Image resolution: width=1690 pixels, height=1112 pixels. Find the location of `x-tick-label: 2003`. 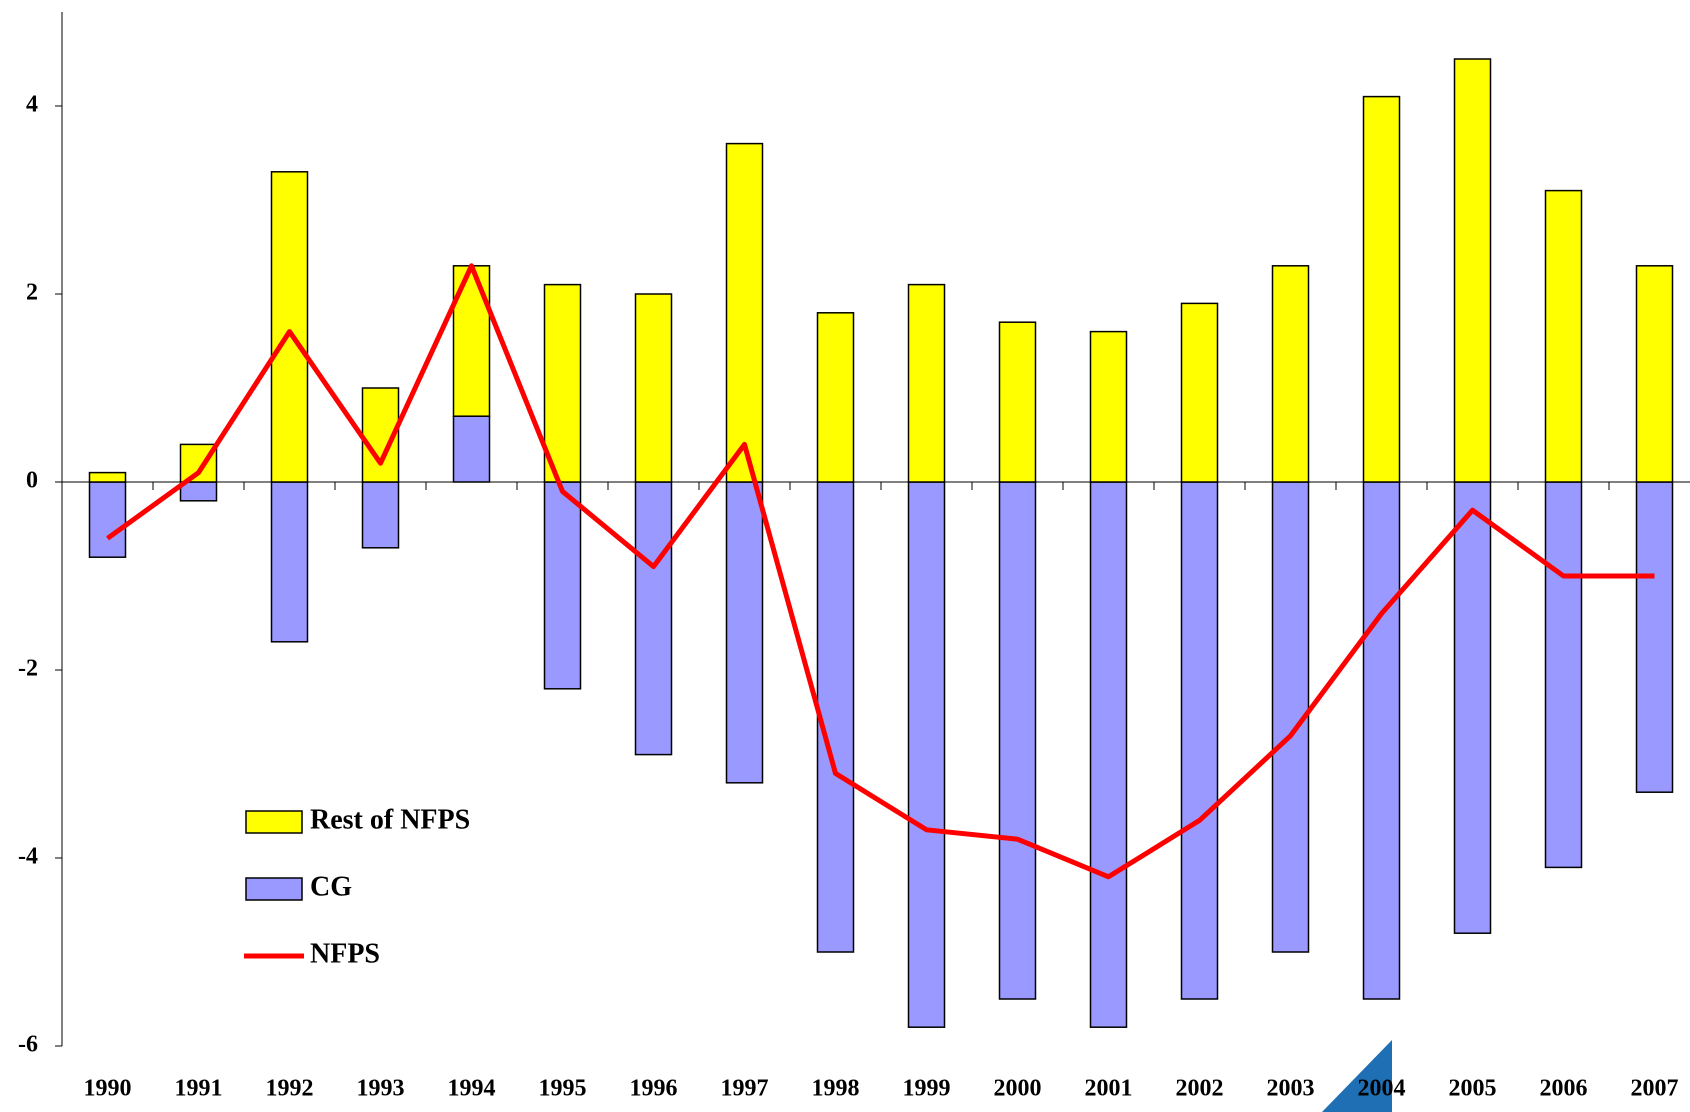

x-tick-label: 2003 is located at coordinates (1291, 1089).